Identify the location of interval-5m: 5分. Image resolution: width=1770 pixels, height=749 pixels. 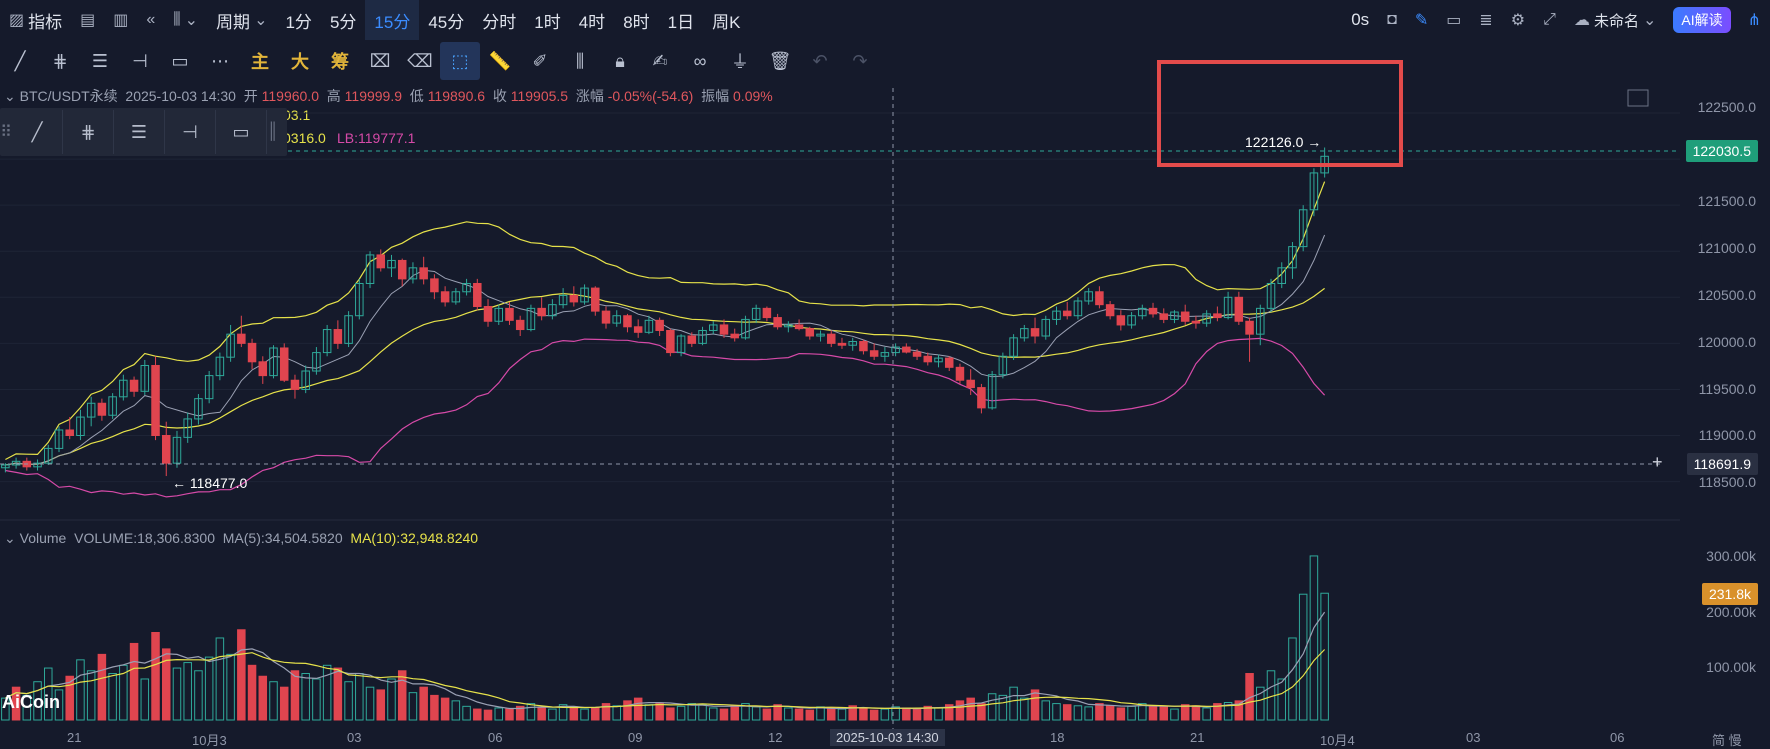
(343, 22).